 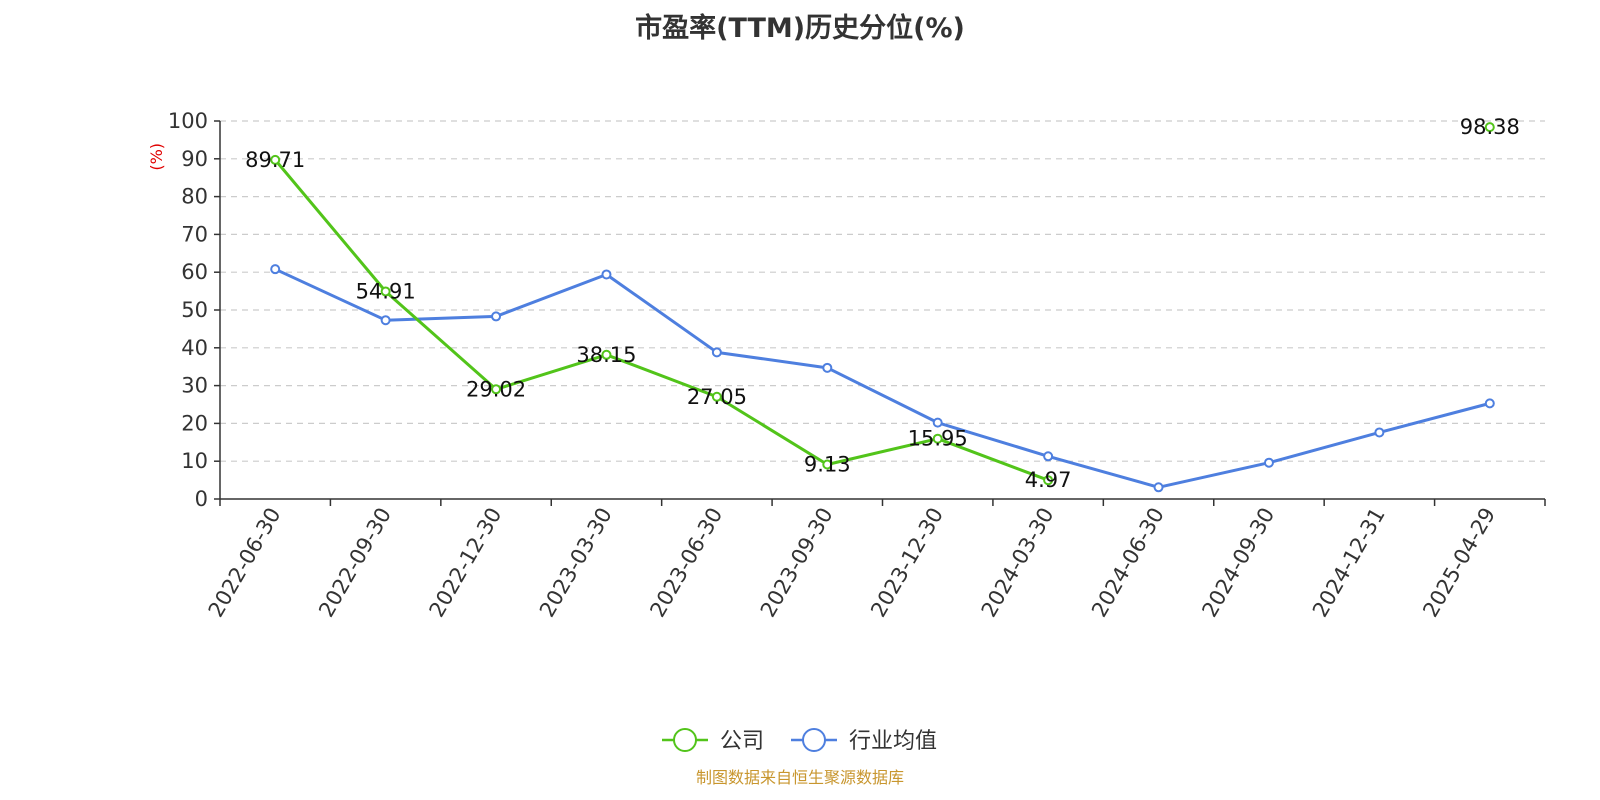 What do you see at coordinates (194, 461) in the screenshot?
I see `y-tick-label: 10` at bounding box center [194, 461].